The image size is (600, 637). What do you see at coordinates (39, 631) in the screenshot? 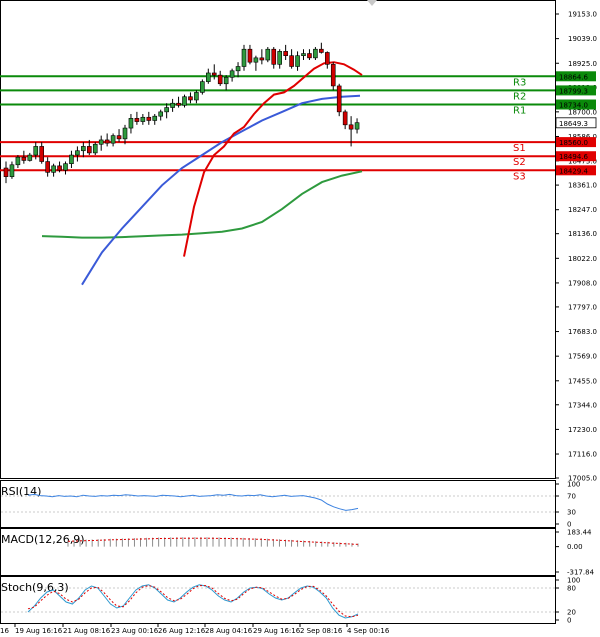
I see `x-tick-label: 19 Aug 16:16` at bounding box center [39, 631].